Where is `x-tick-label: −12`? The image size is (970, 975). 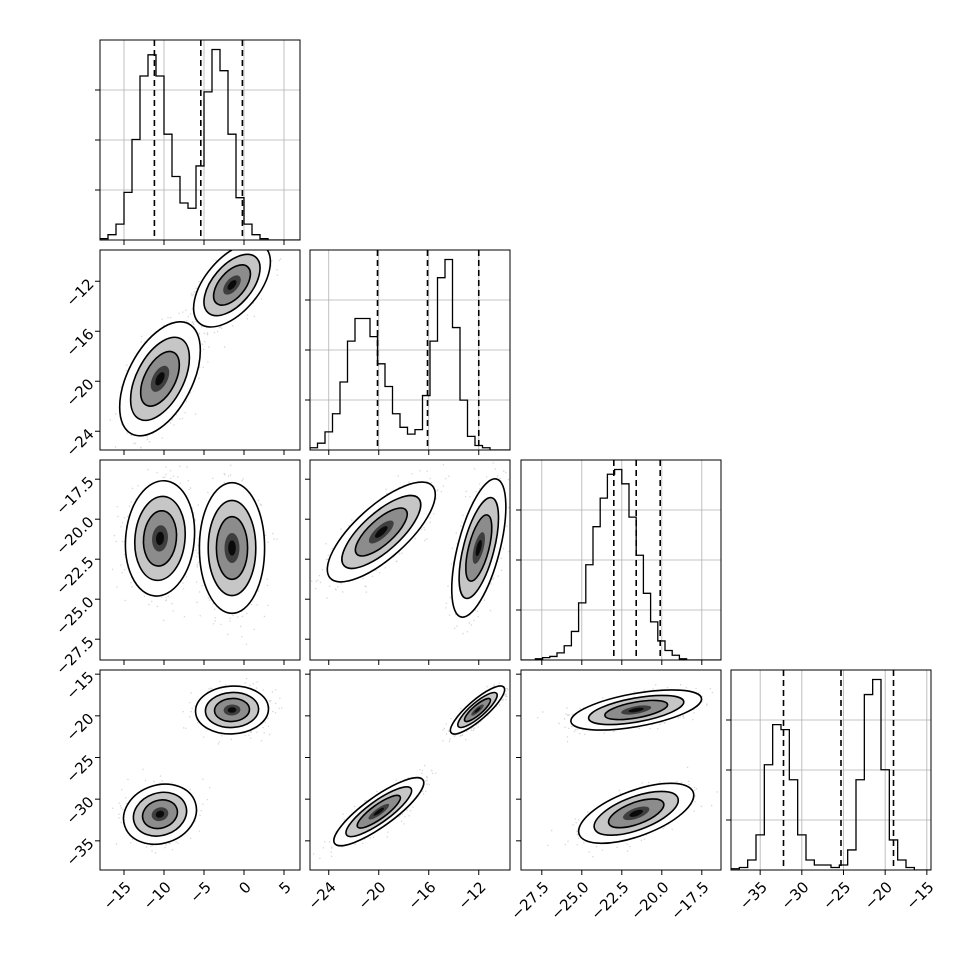 x-tick-label: −12 is located at coordinates (471, 895).